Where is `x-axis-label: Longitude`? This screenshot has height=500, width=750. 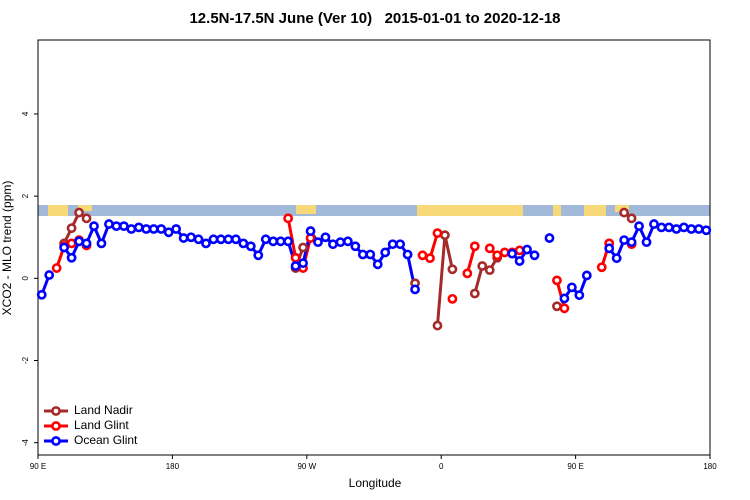 x-axis-label: Longitude is located at coordinates (375, 483).